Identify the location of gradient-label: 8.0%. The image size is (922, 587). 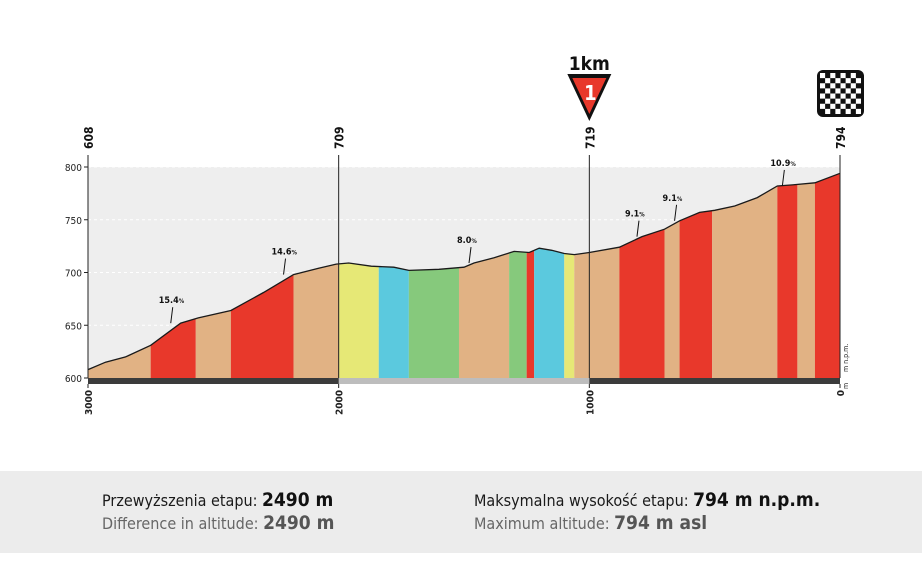
(467, 241).